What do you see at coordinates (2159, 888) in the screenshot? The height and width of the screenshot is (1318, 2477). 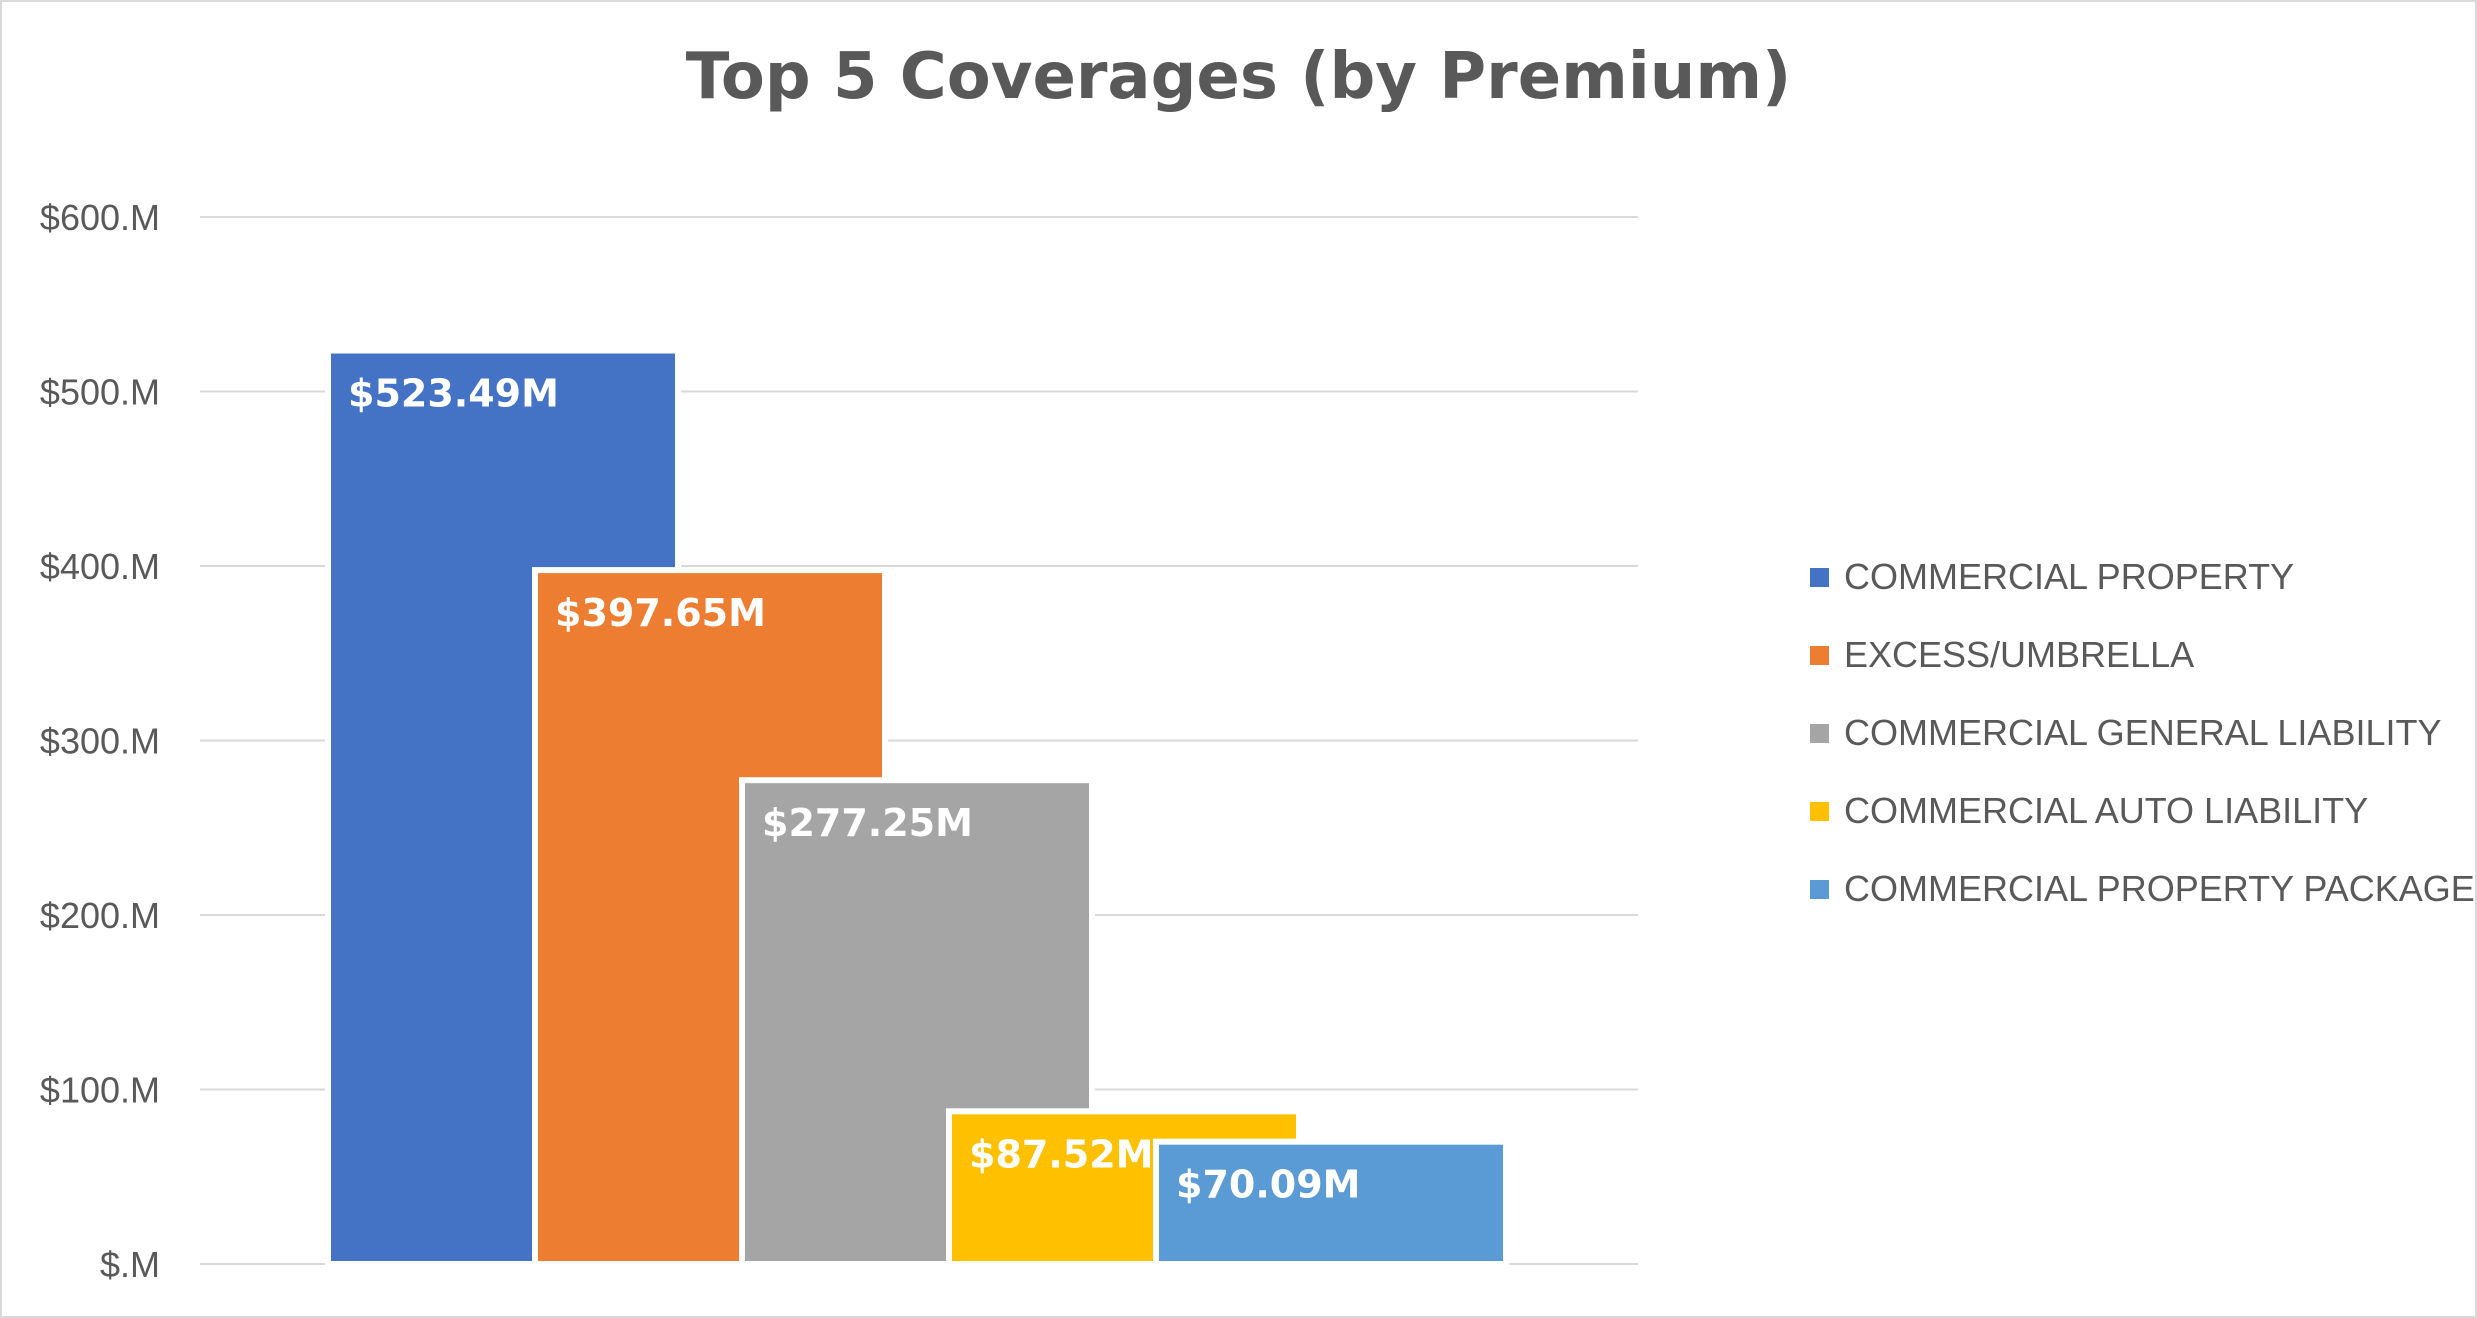 I see `legend-label: COMMERCIAL PROPERTY PACKAGE` at bounding box center [2159, 888].